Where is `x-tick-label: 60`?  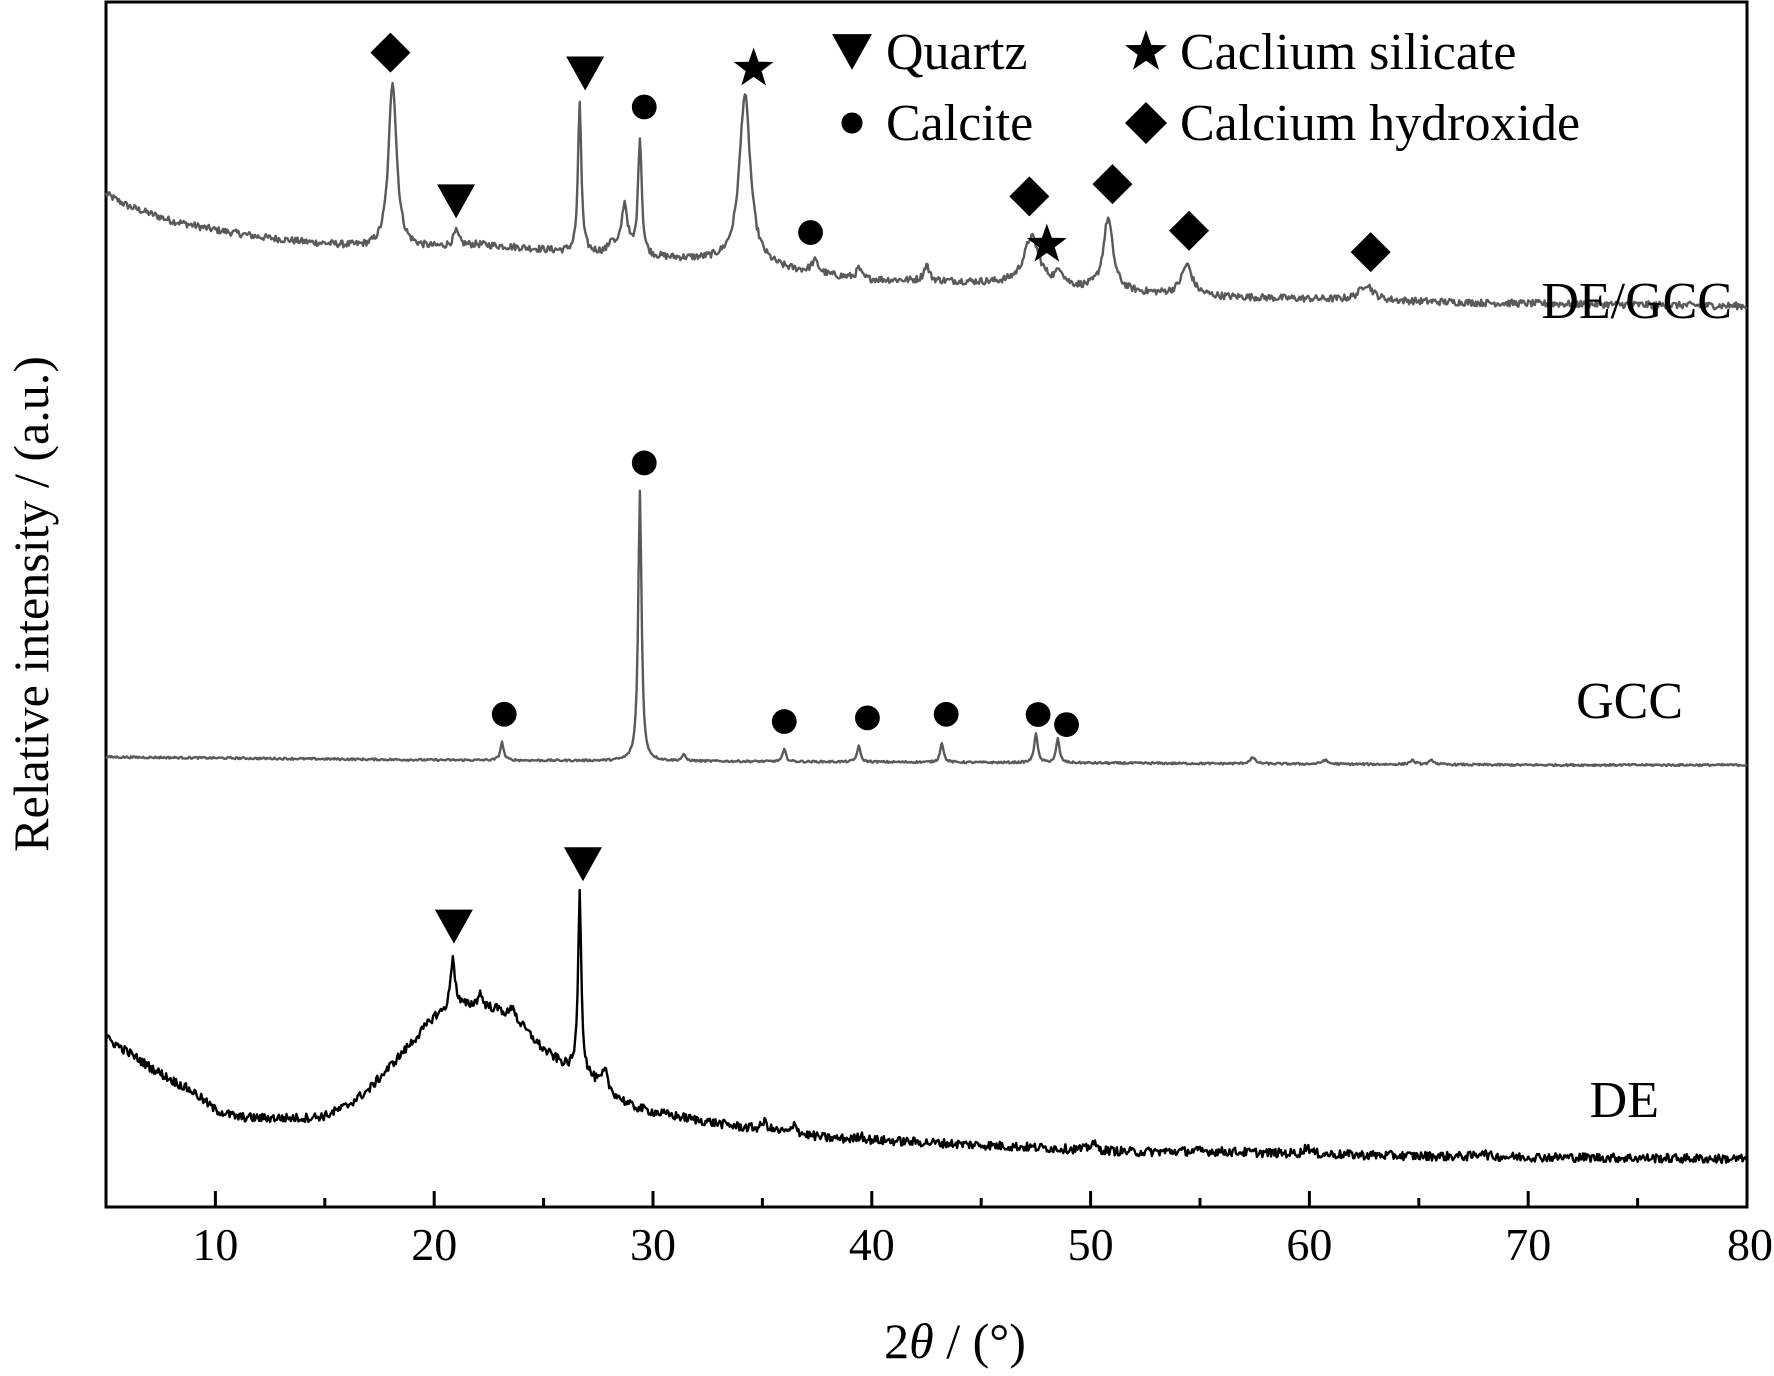
x-tick-label: 60 is located at coordinates (1309, 1244).